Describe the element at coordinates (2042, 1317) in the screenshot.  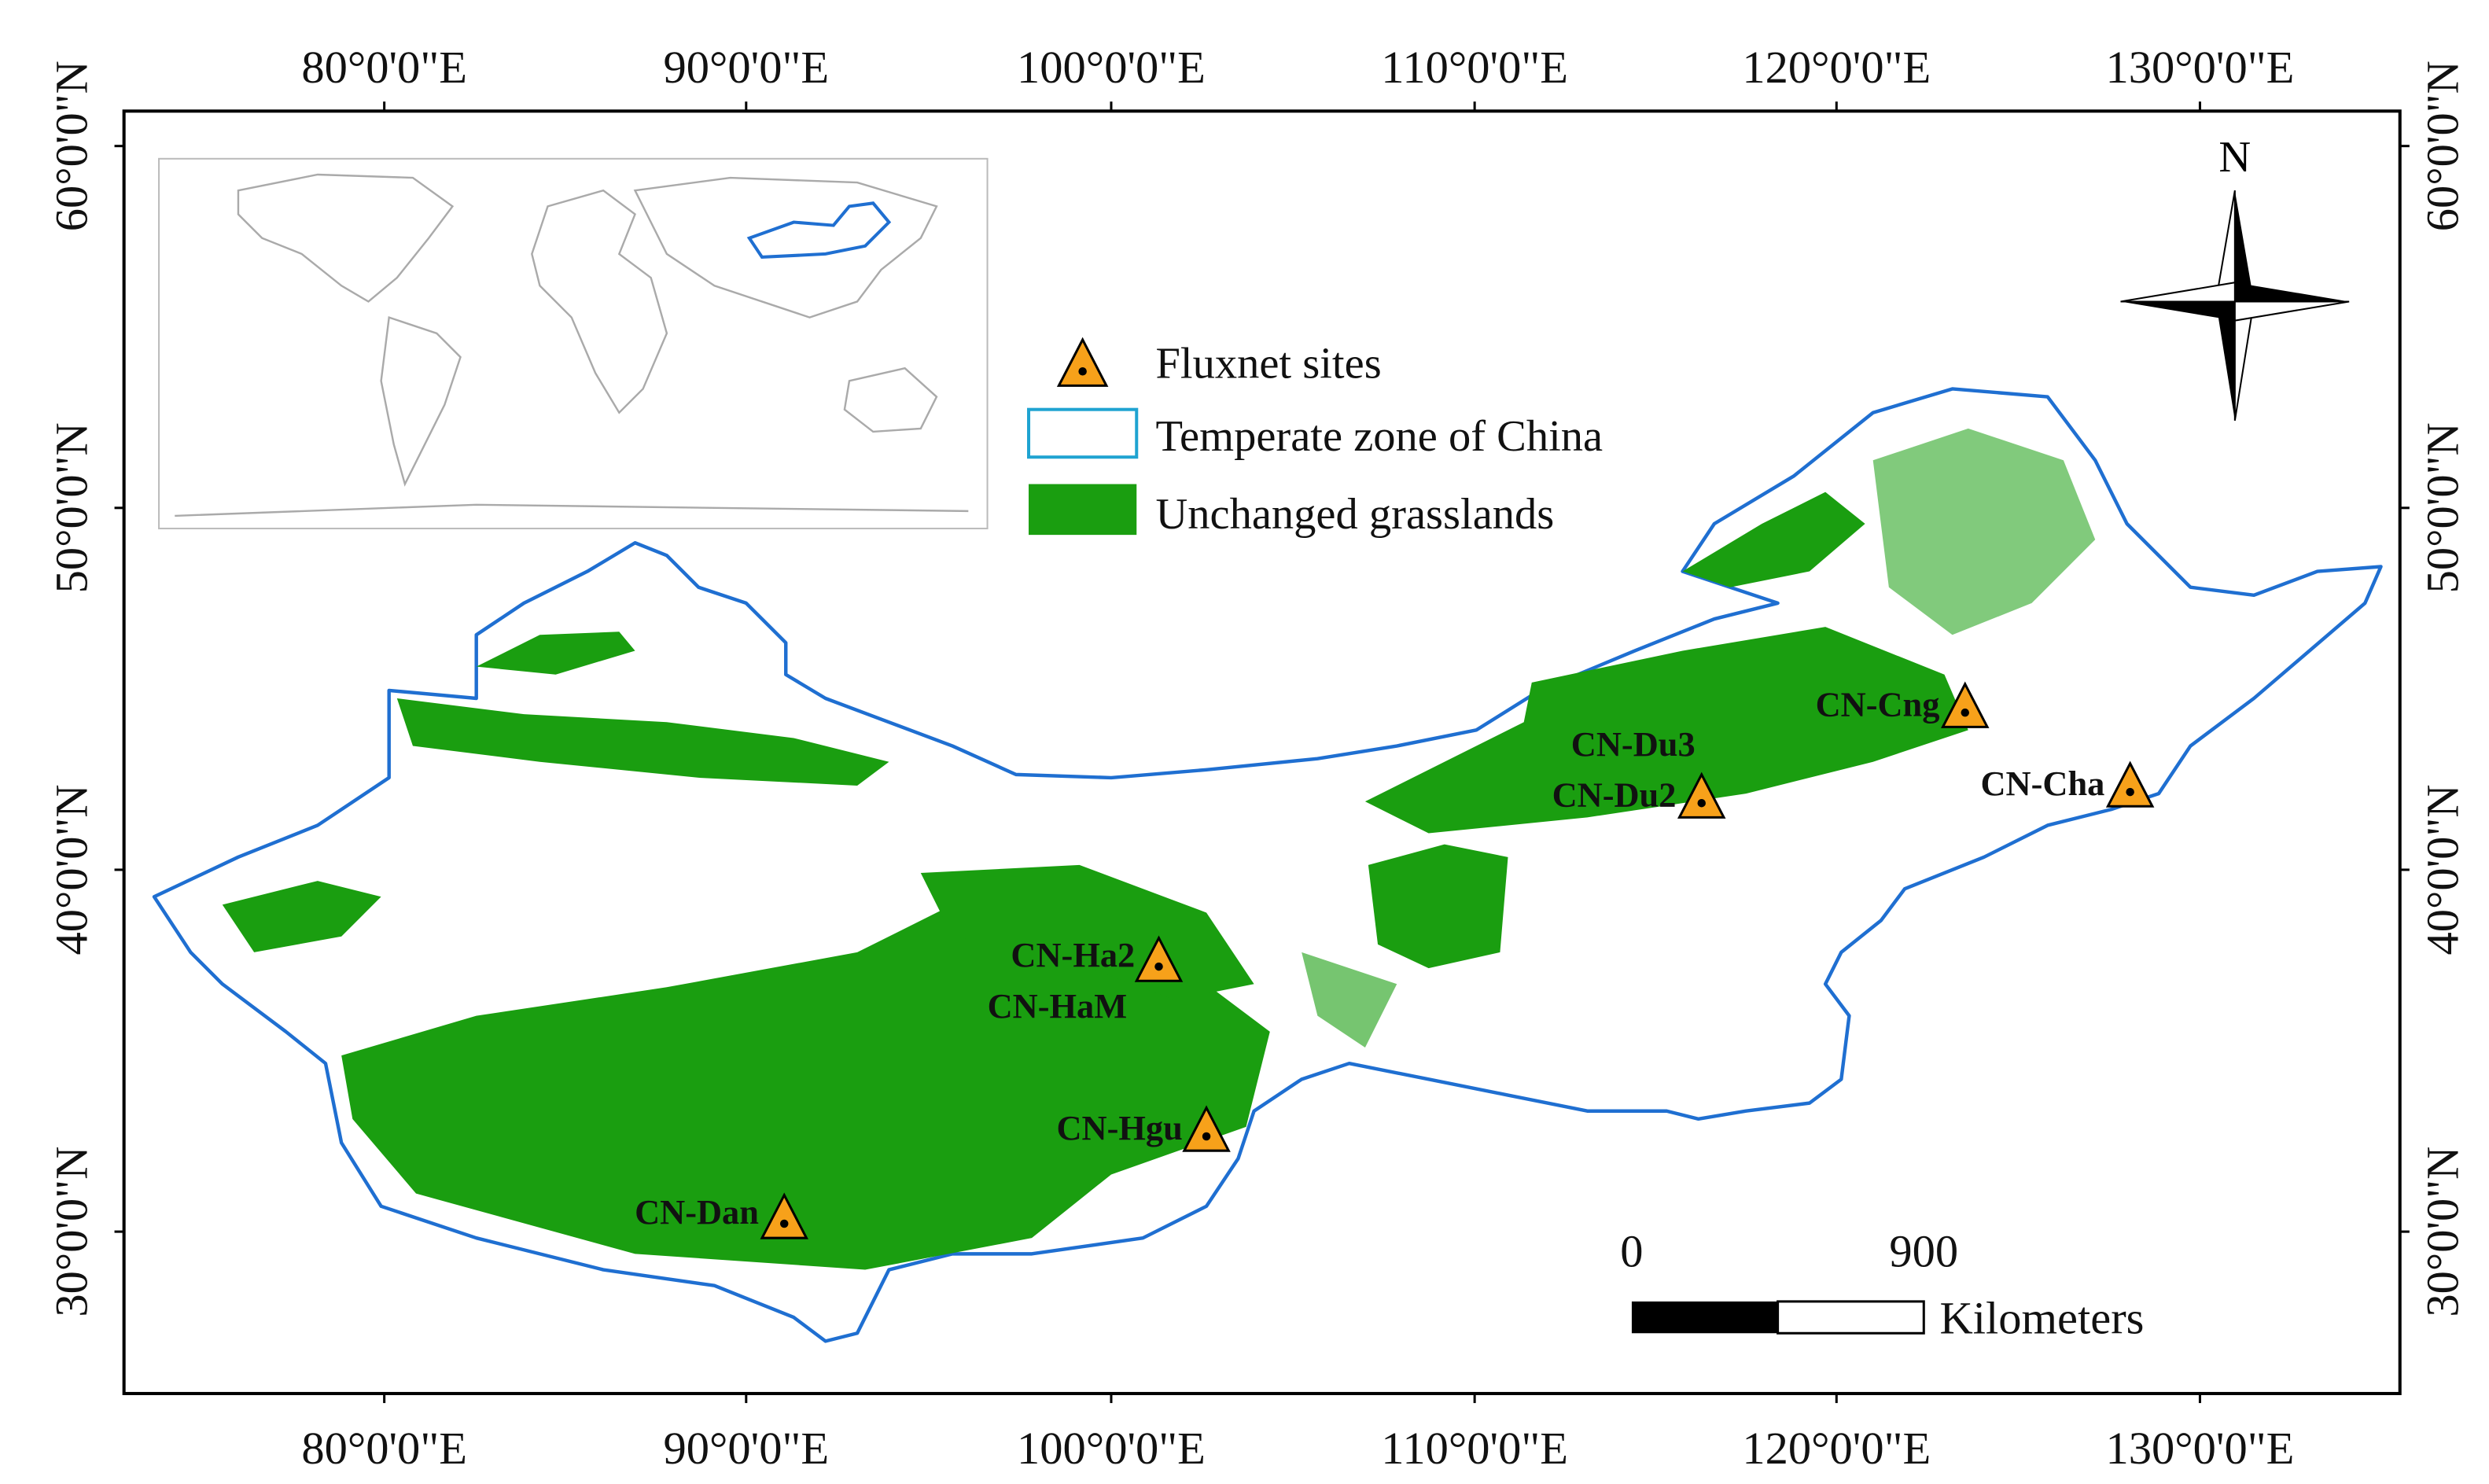
I see `scale-unit: Kilometers` at that location.